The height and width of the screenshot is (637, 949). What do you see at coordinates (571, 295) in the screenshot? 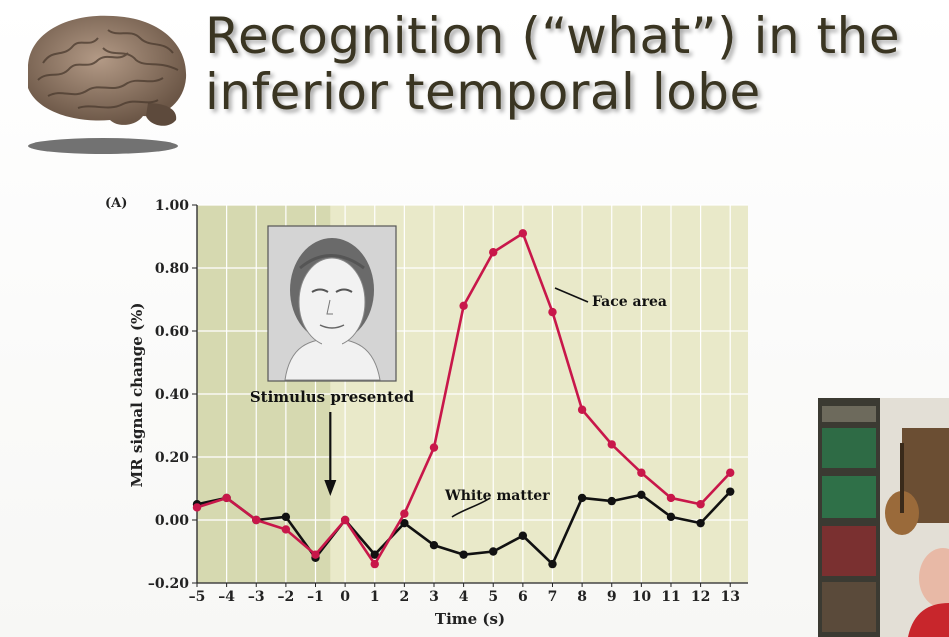
I see `face-area-leader-line` at bounding box center [571, 295].